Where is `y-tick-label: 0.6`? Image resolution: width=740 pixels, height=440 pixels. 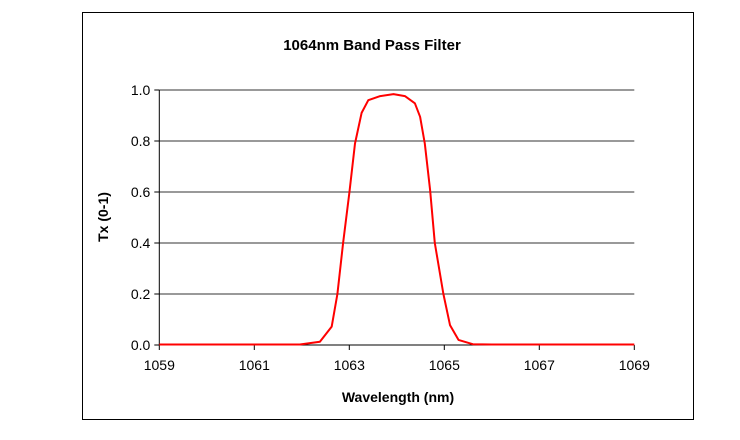
y-tick-label: 0.6 is located at coordinates (141, 192).